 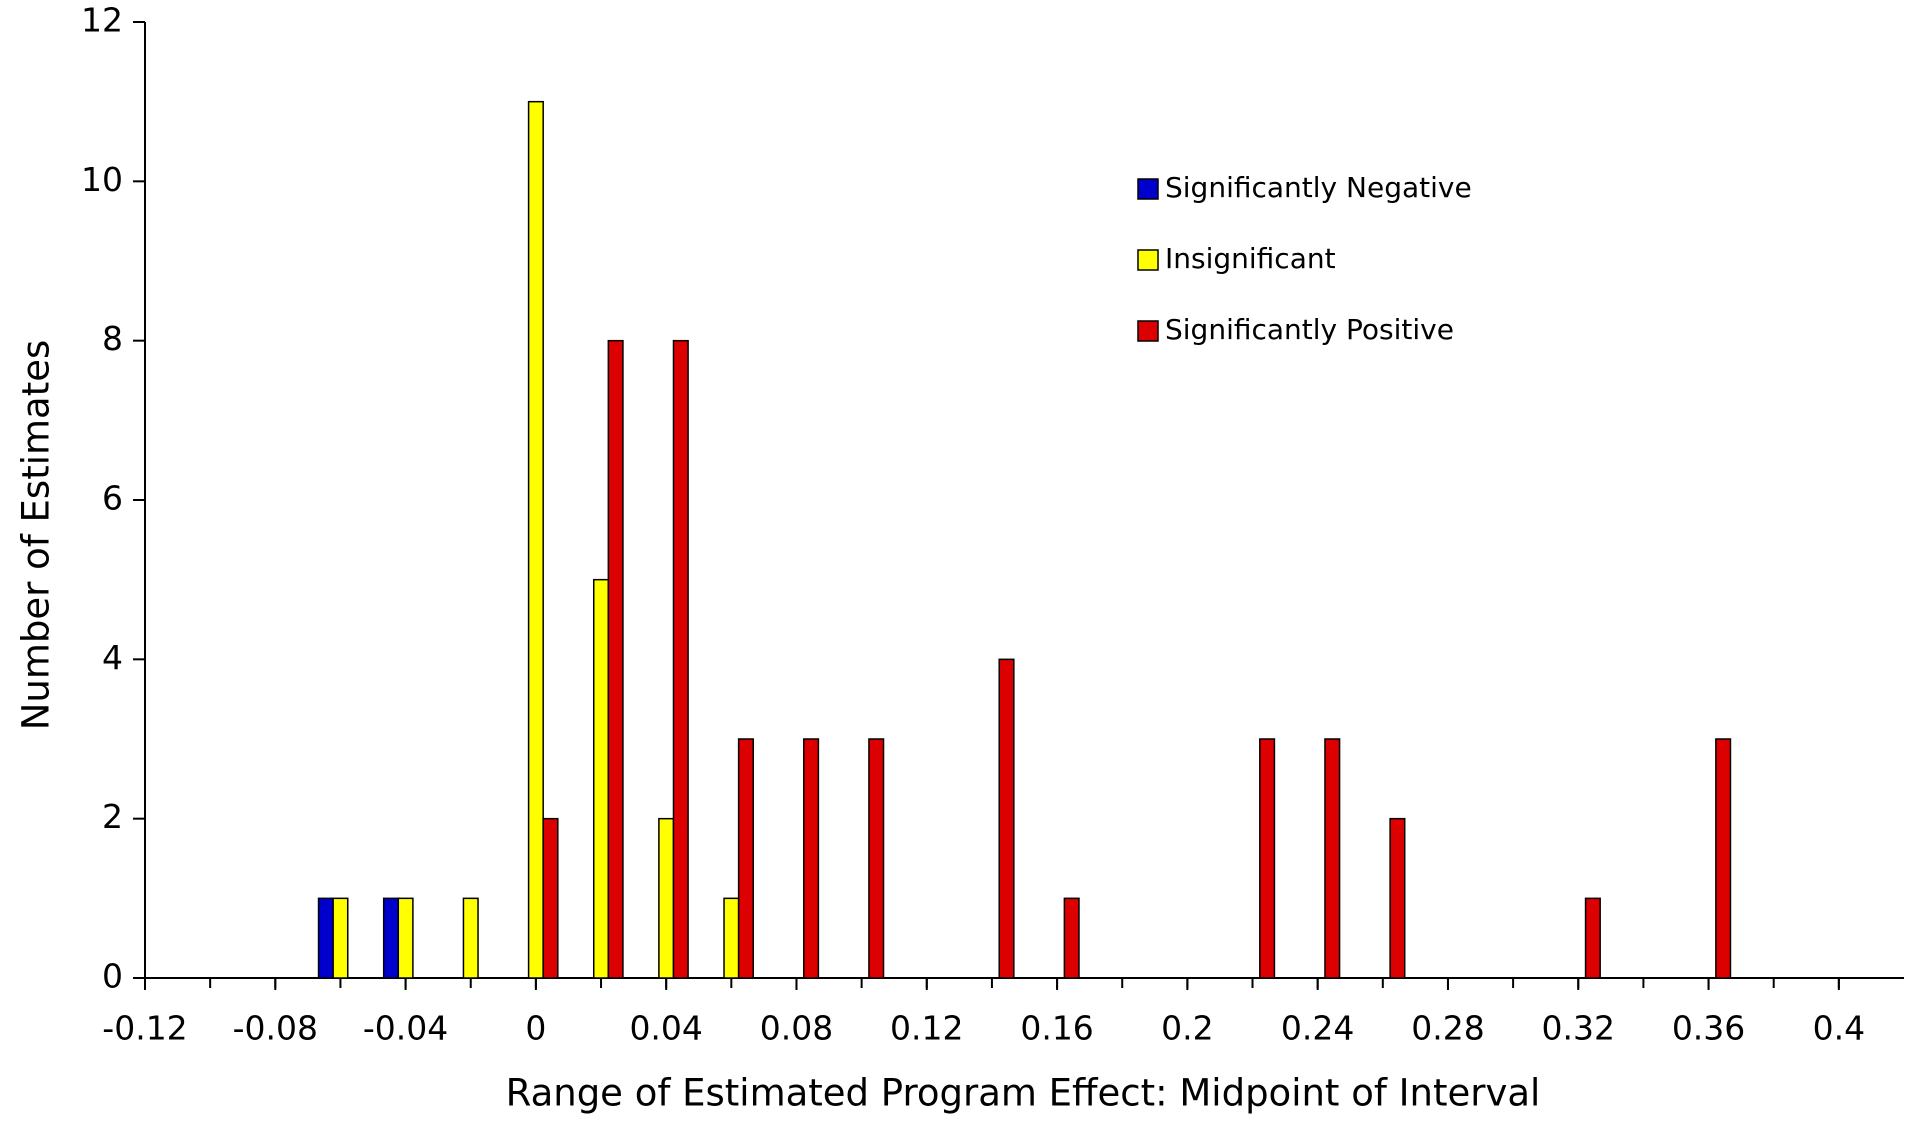 I want to click on y-tick-label: 4, so click(x=112, y=657).